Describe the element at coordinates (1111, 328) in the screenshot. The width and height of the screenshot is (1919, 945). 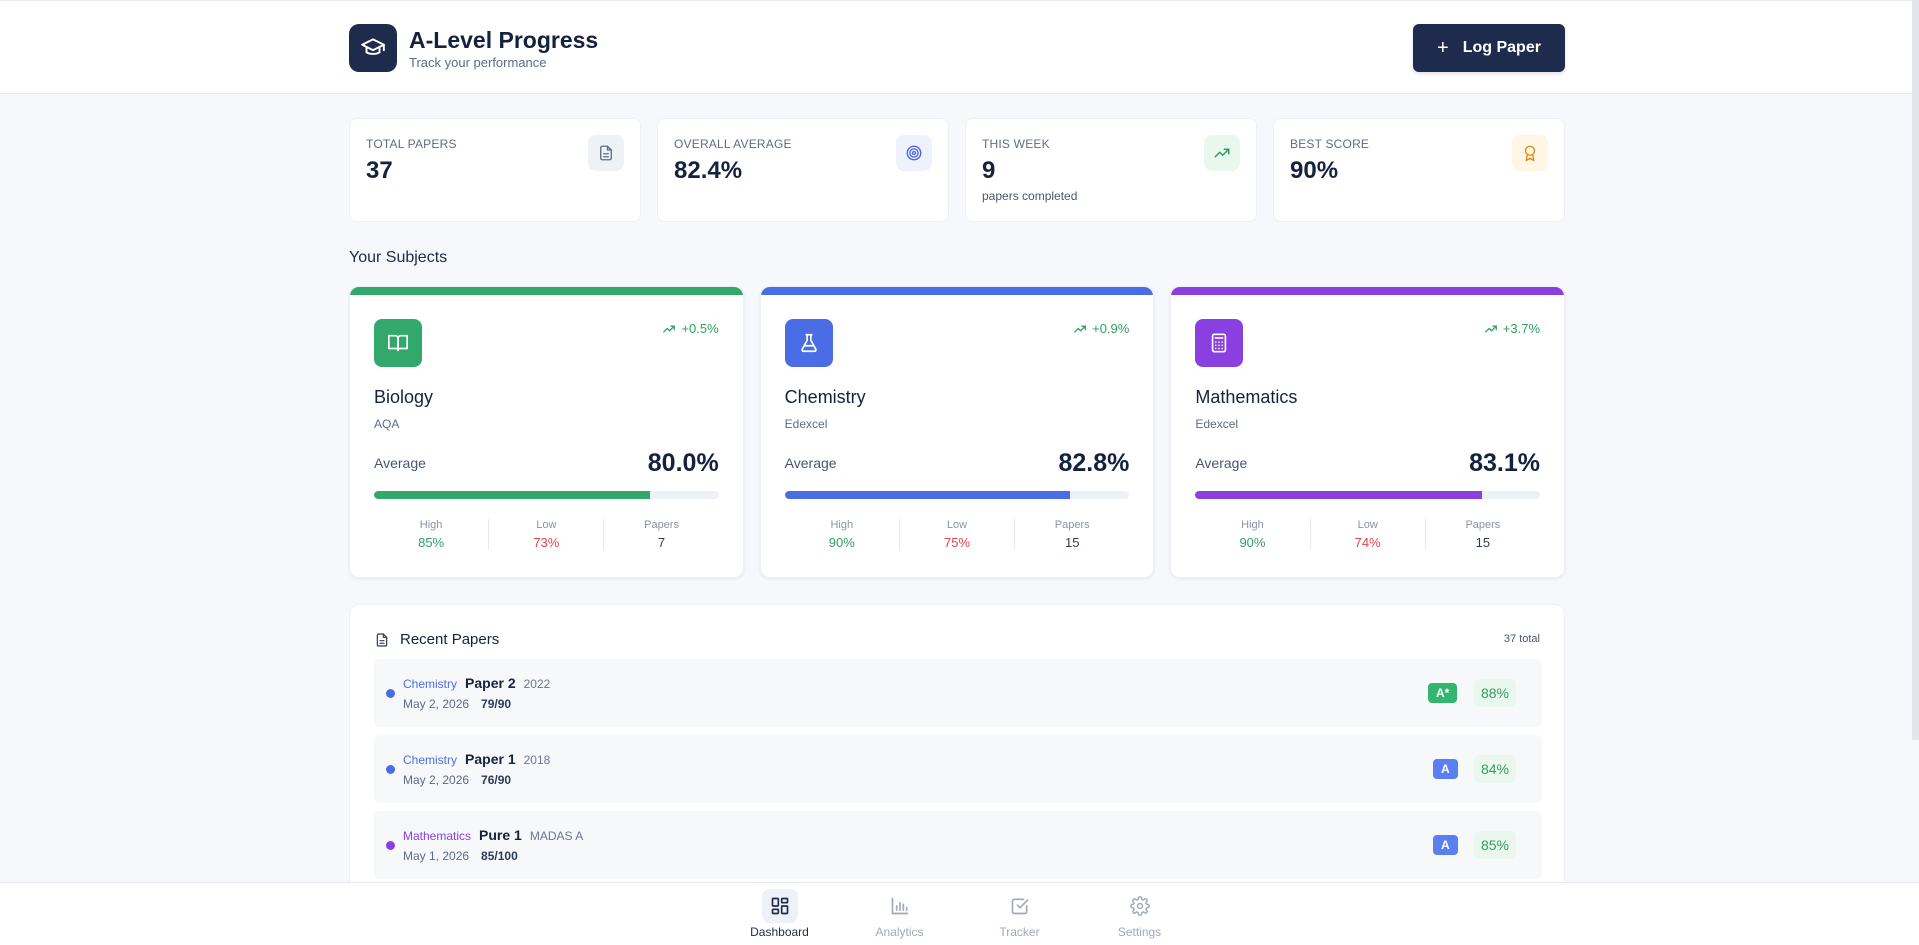
I see `subject-trend-value: +0.9%` at that location.